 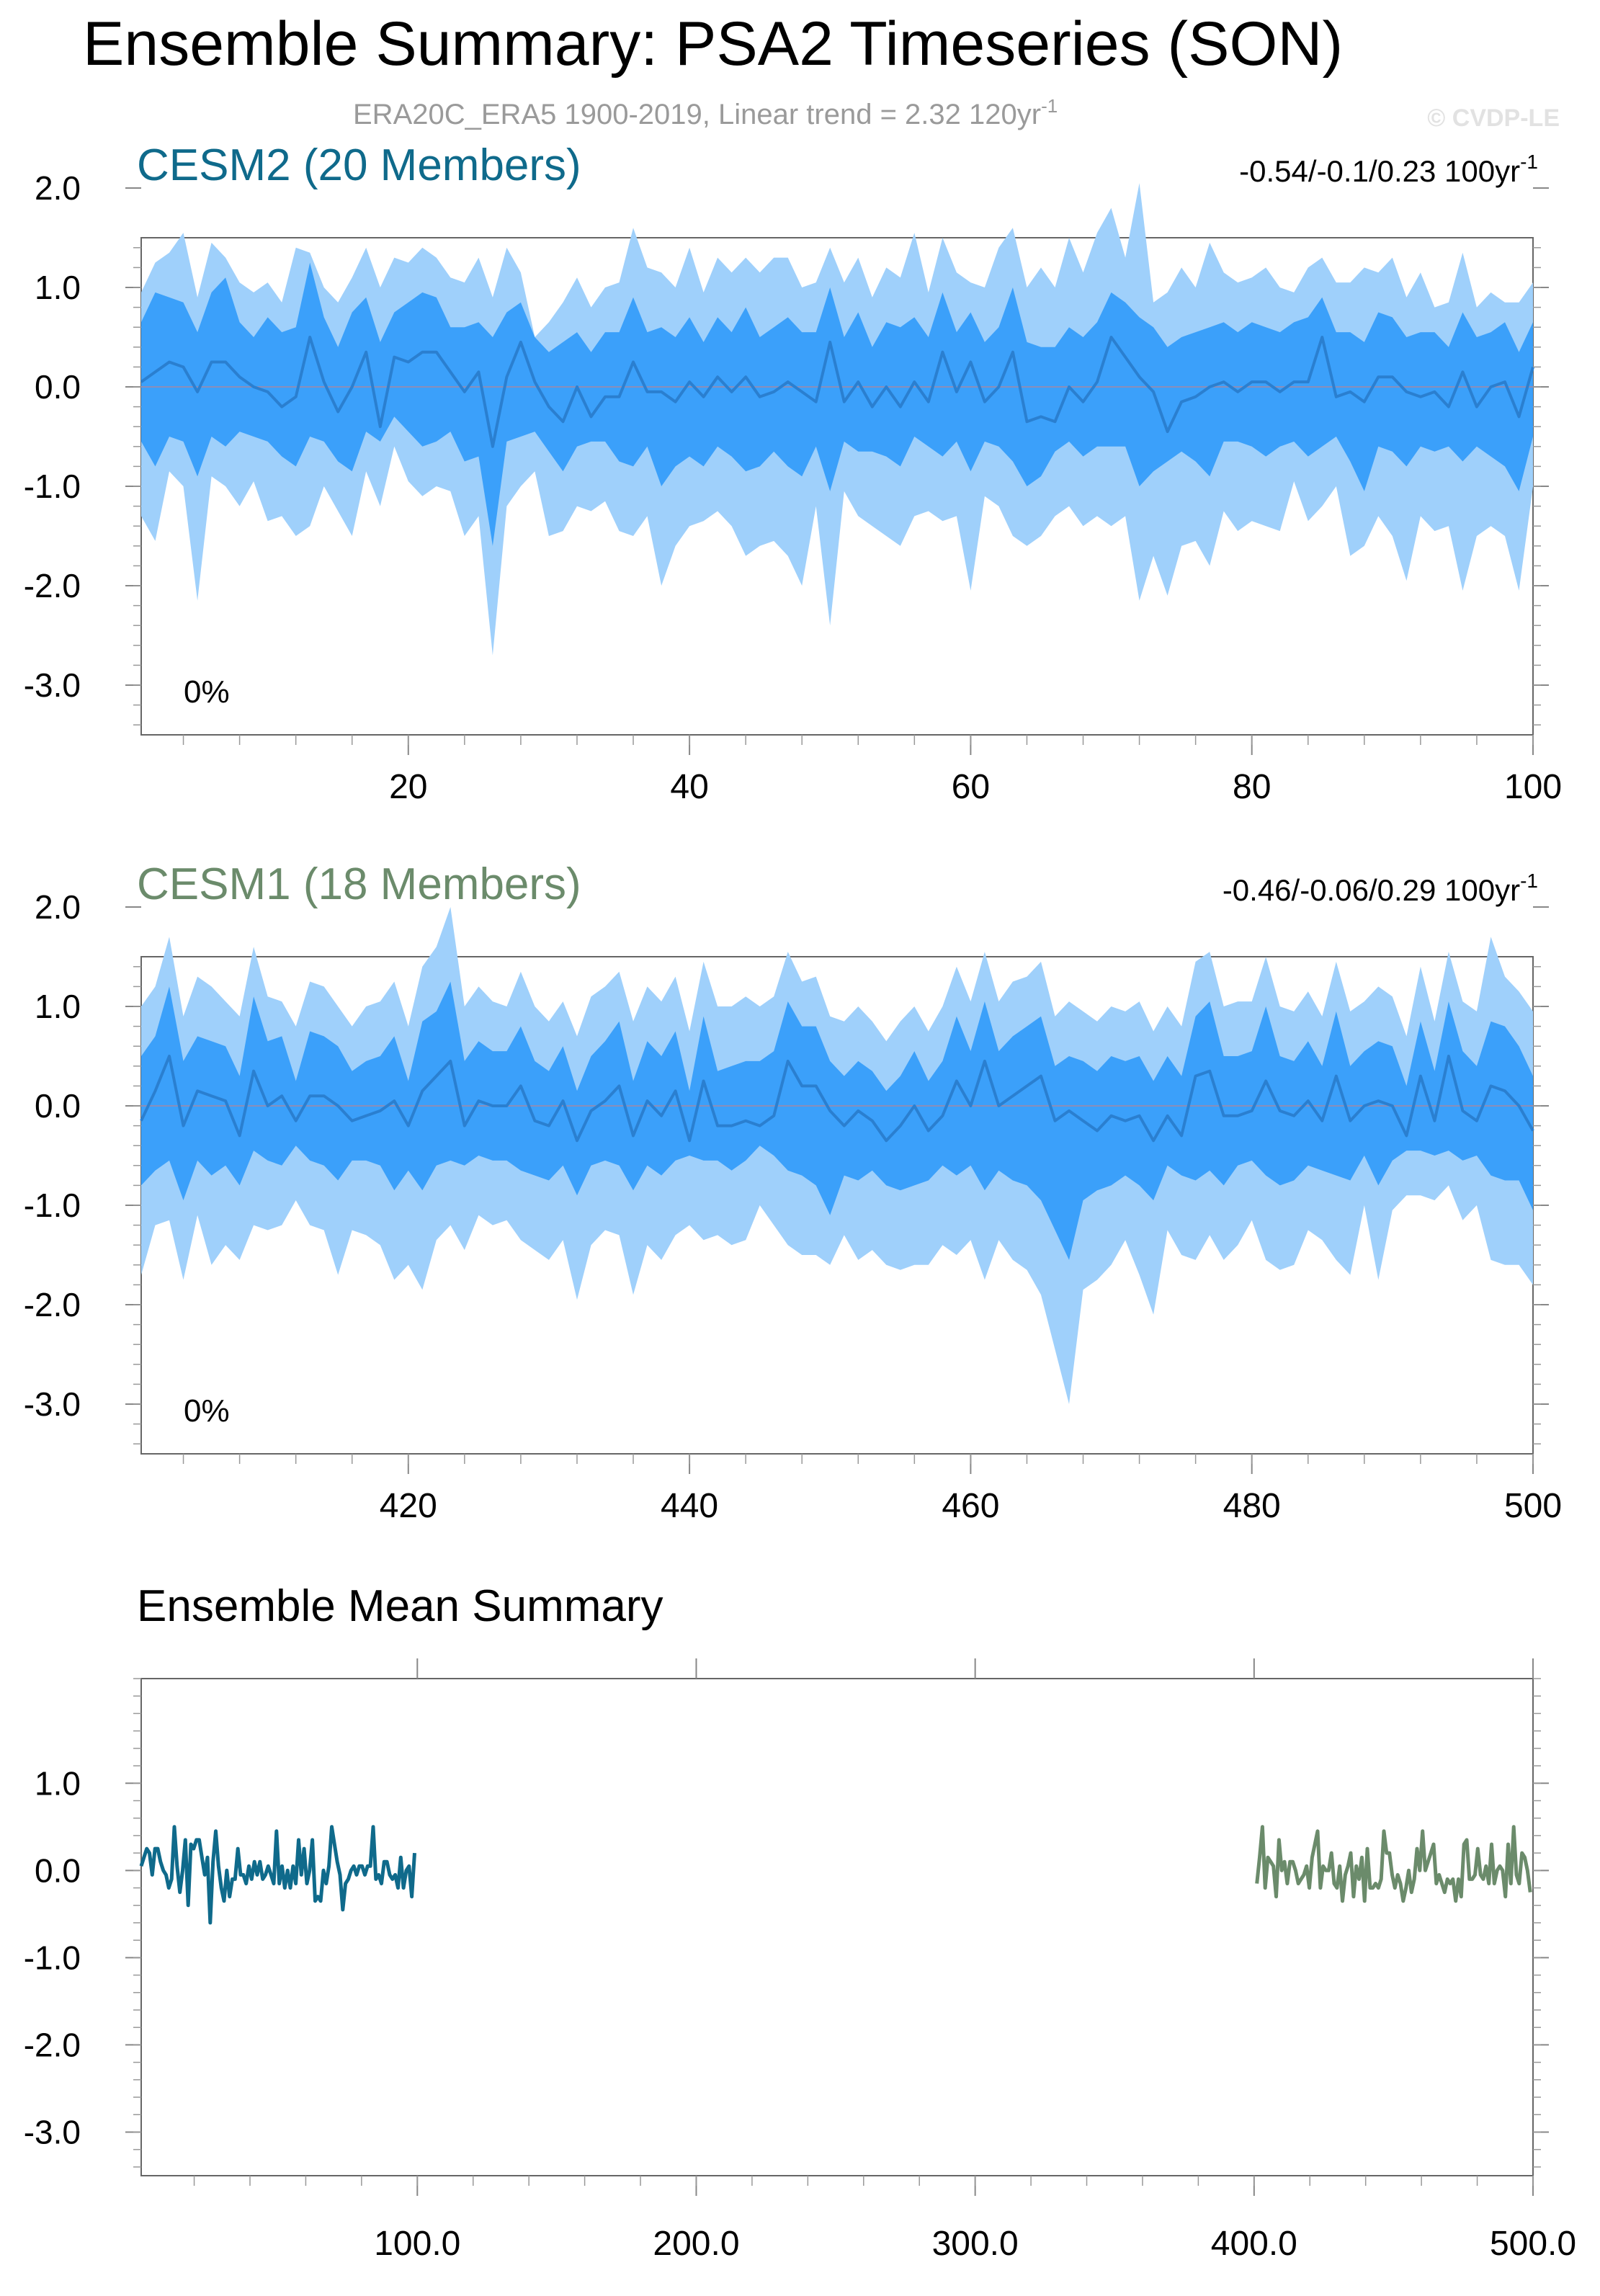 I want to click on ensemble-mean-ytick-label: 0.0, so click(x=58, y=1870).